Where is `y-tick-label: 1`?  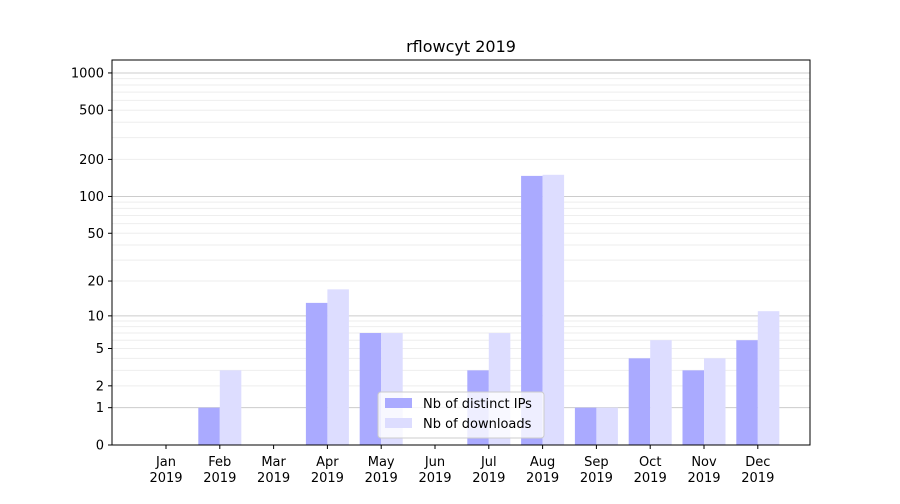
y-tick-label: 1 is located at coordinates (100, 408).